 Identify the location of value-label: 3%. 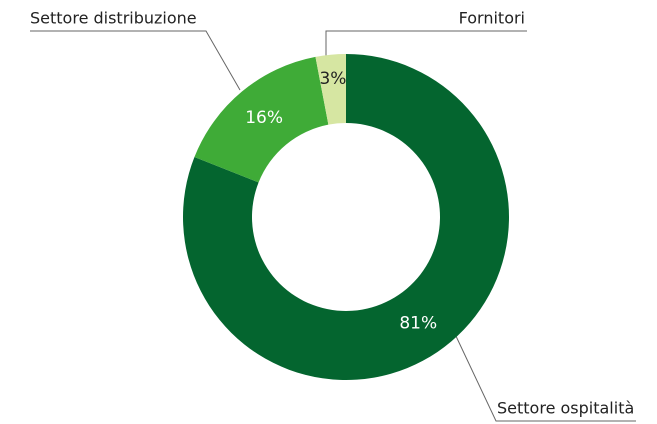
(332, 79).